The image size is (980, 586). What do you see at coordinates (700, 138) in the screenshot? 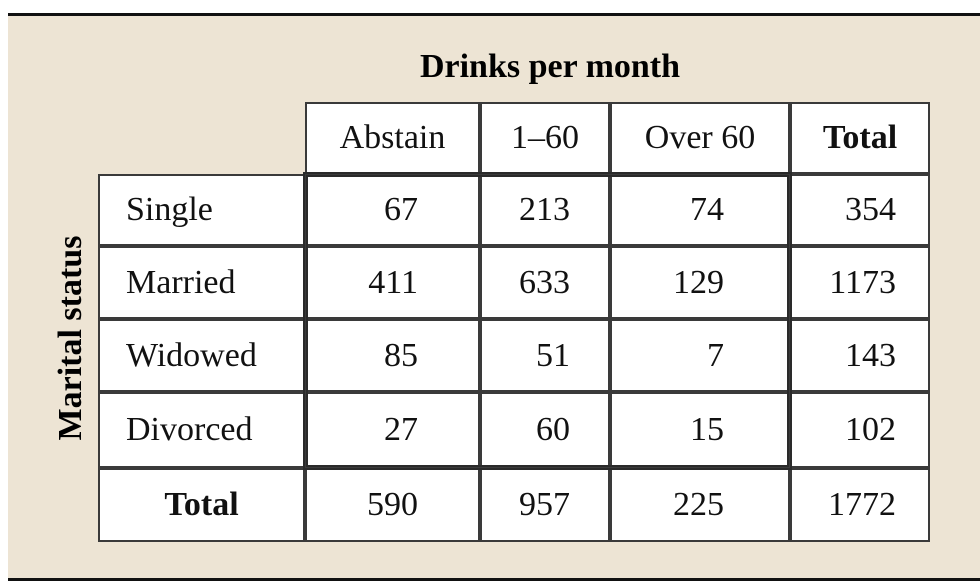
I see `column-header: Over 60` at bounding box center [700, 138].